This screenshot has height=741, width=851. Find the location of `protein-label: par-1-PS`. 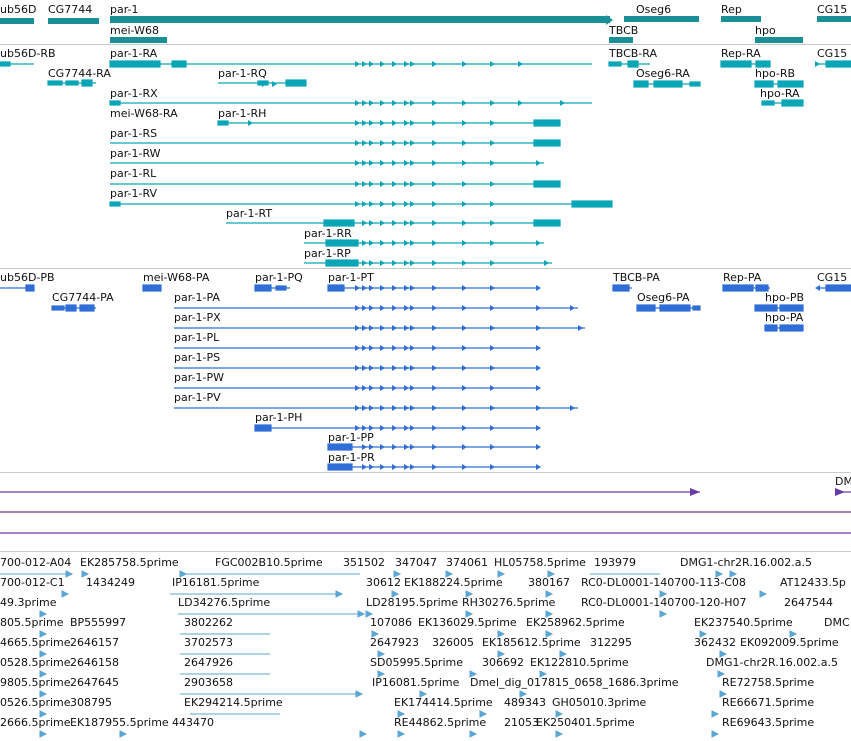

protein-label: par-1-PS is located at coordinates (197, 357).